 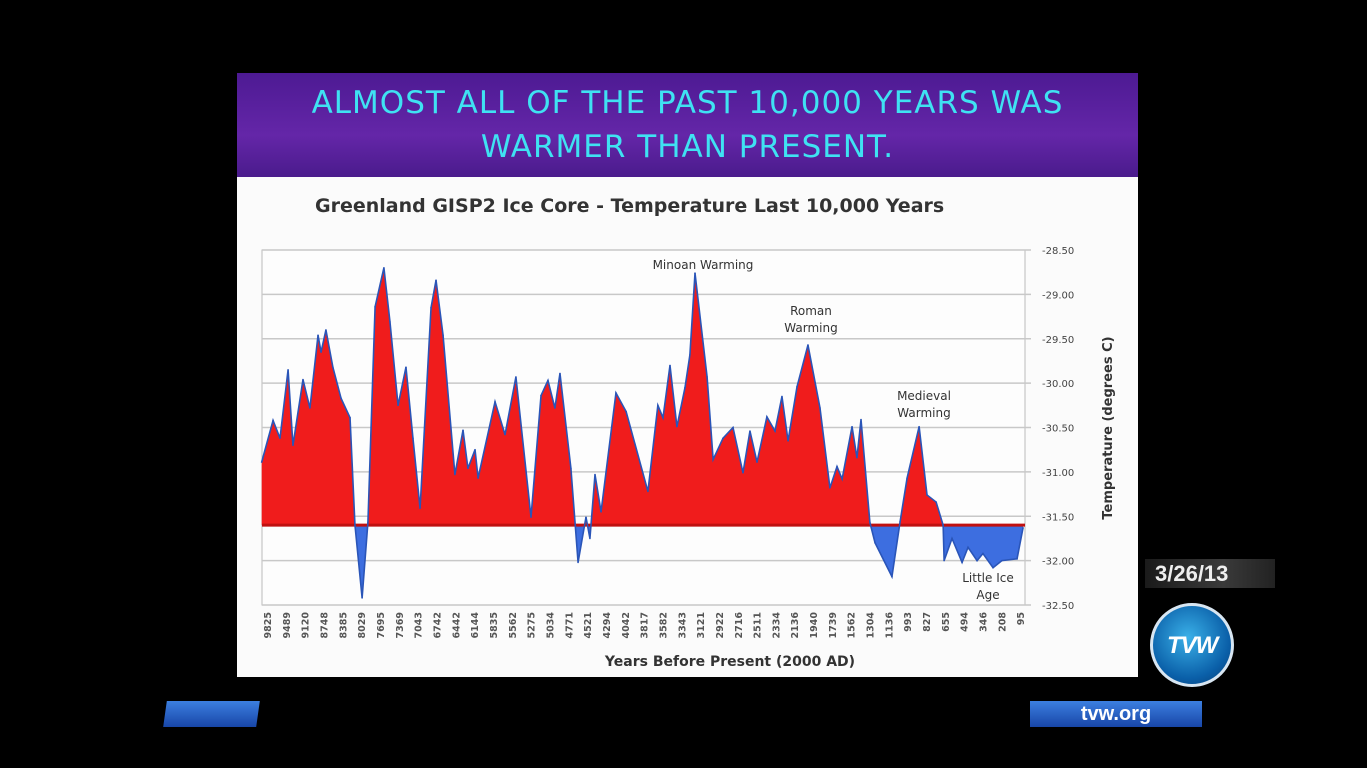 I want to click on x-tick-label: 494, so click(x=965, y=622).